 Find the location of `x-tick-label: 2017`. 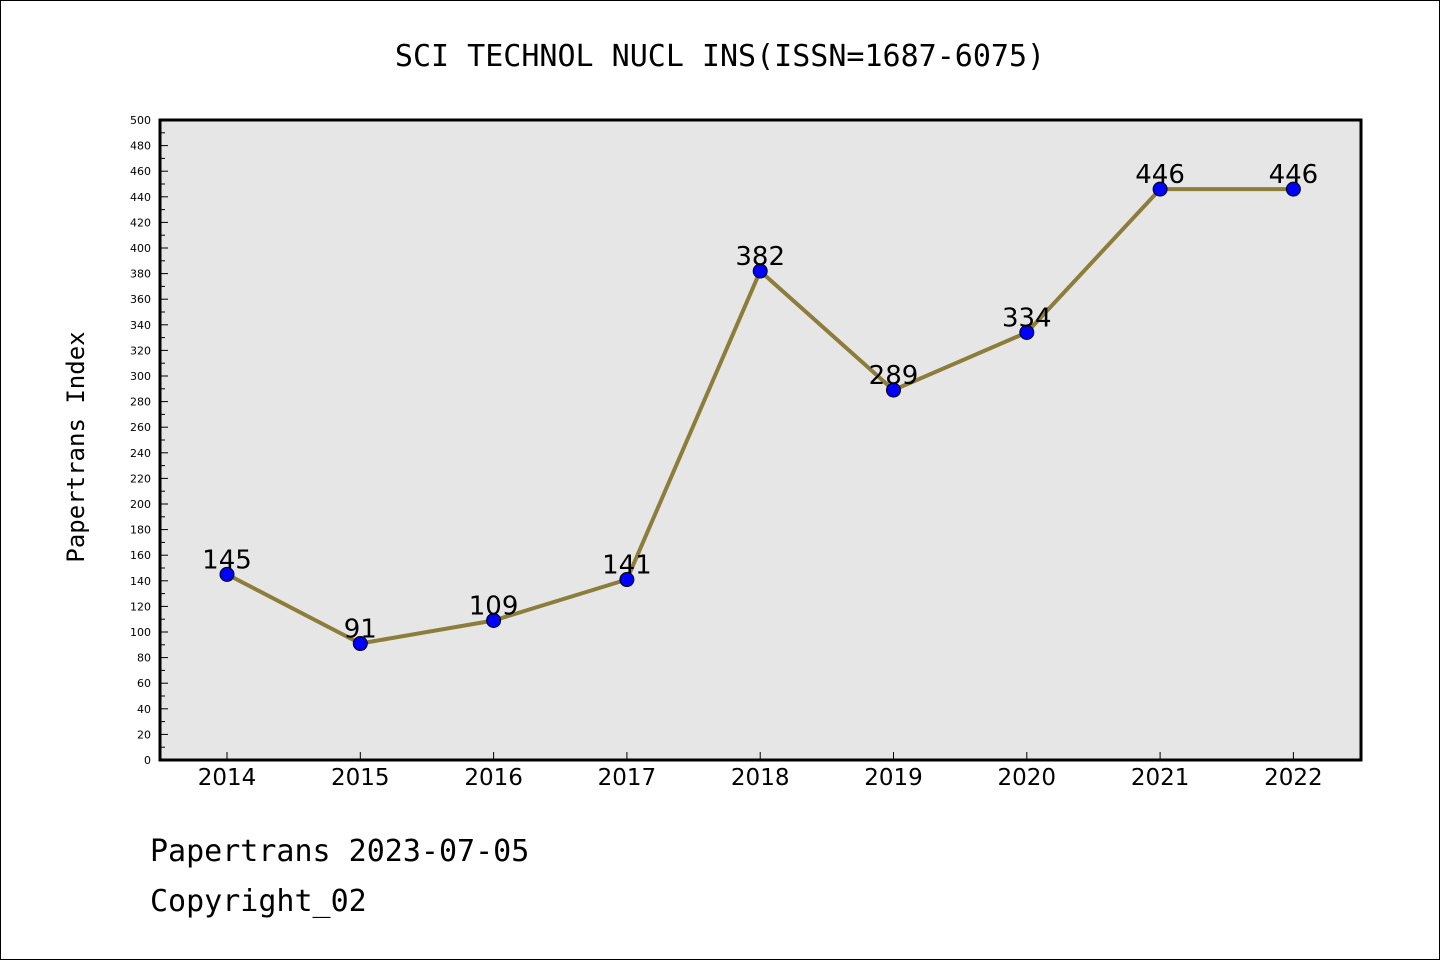

x-tick-label: 2017 is located at coordinates (627, 778).